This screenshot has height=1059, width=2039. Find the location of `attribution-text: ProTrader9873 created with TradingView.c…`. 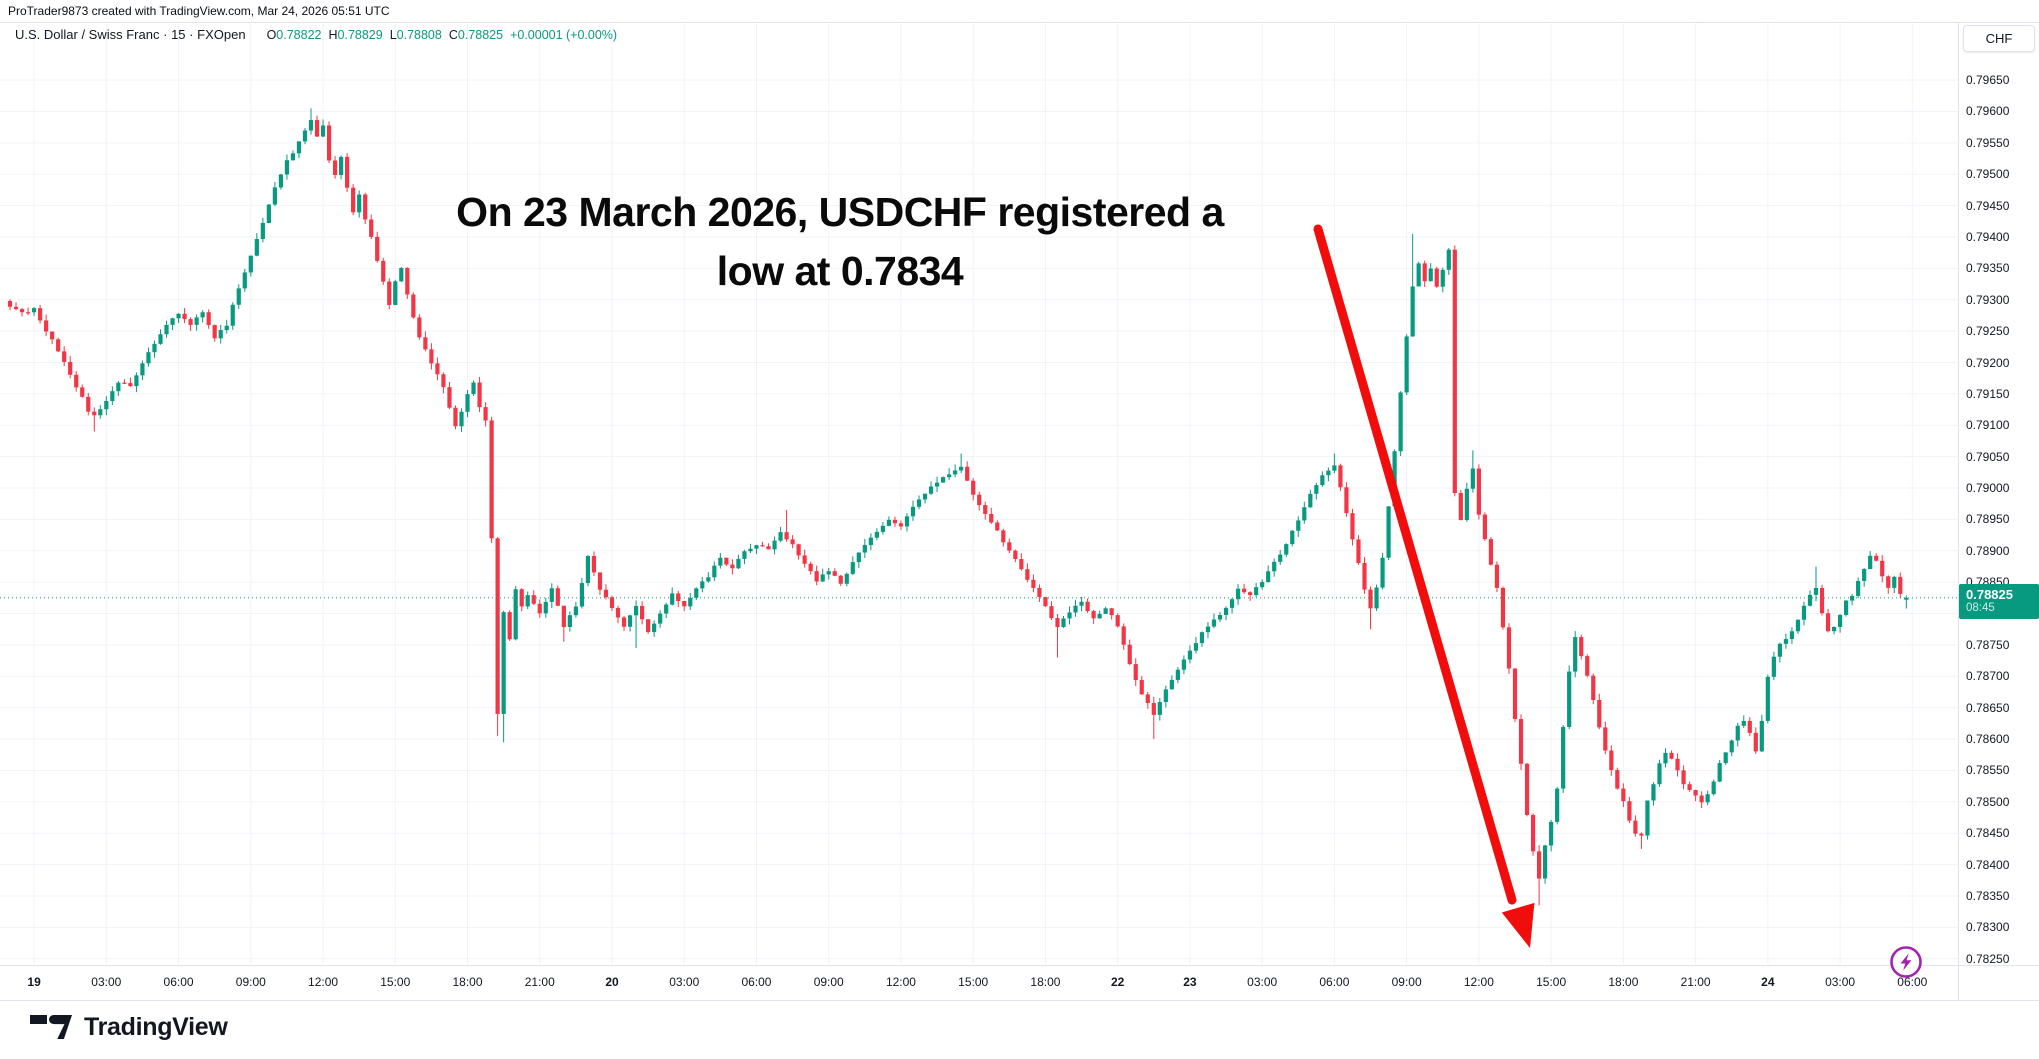

attribution-text: ProTrader9873 created with TradingView.c… is located at coordinates (199, 11).